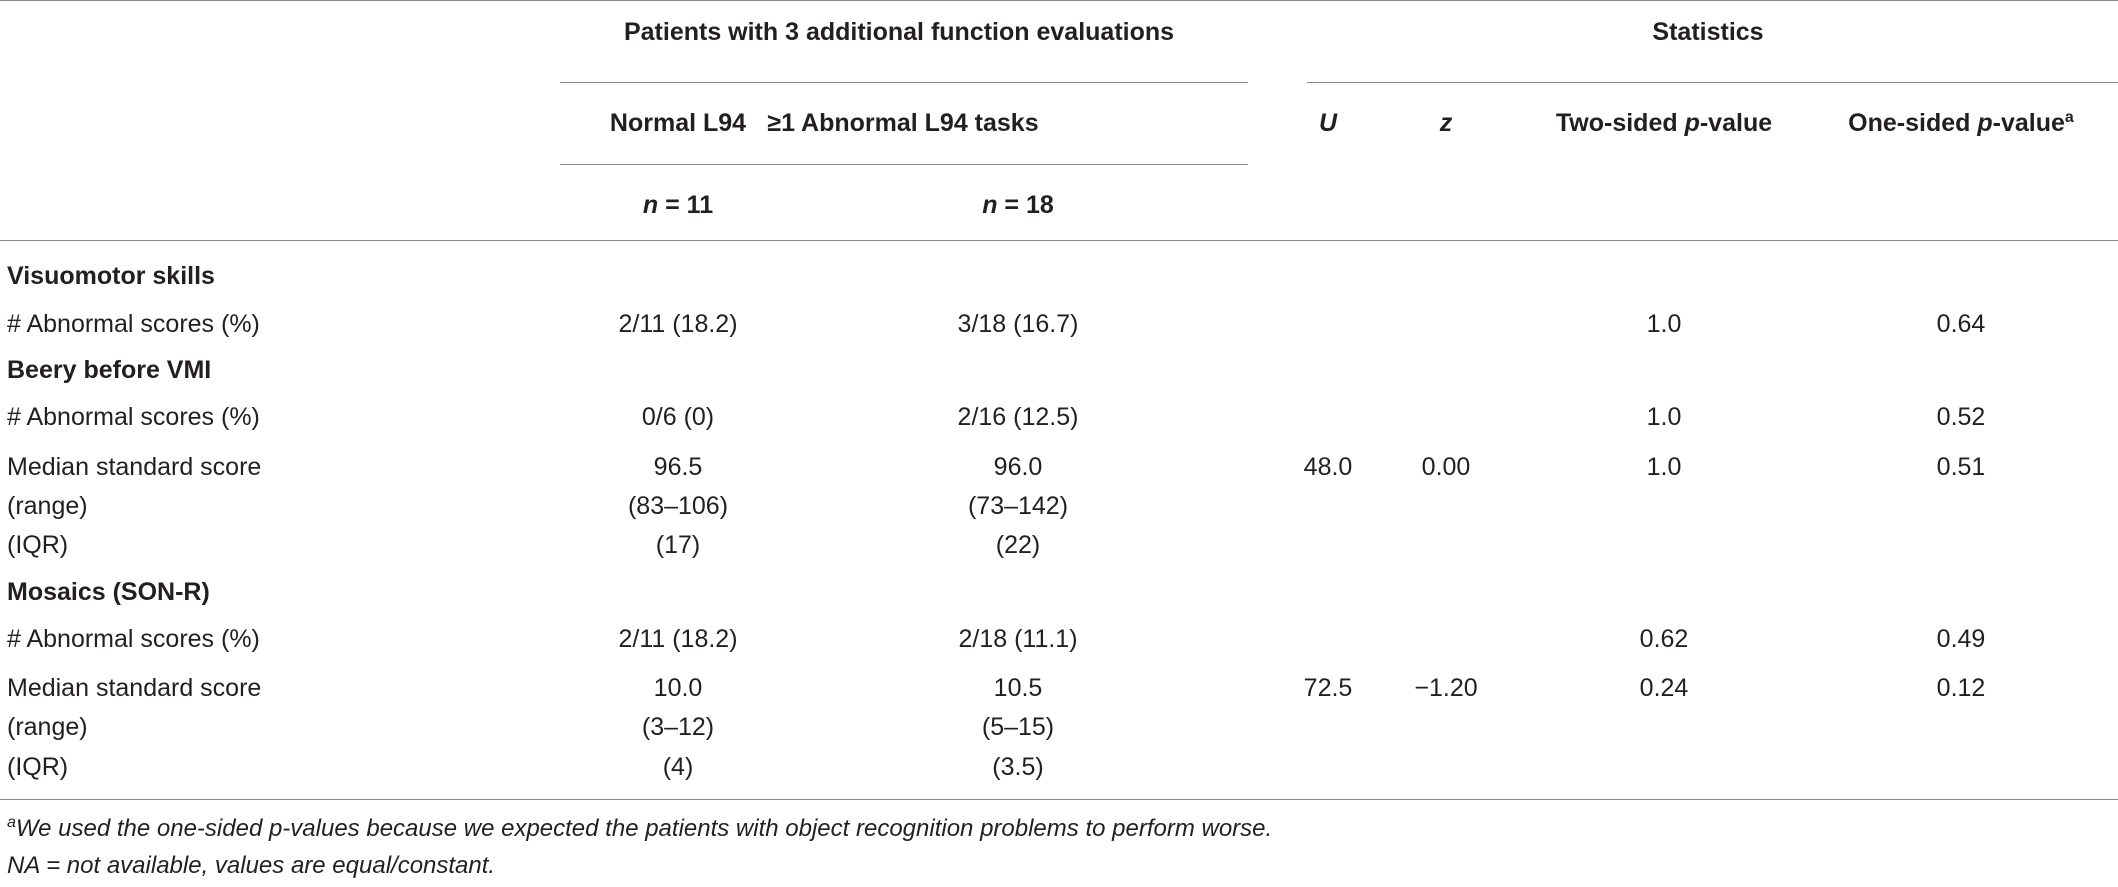 This screenshot has width=2118, height=887. I want to click on col-header-abnormal: ≥1 Abnormal L94 tasks, so click(903, 123).